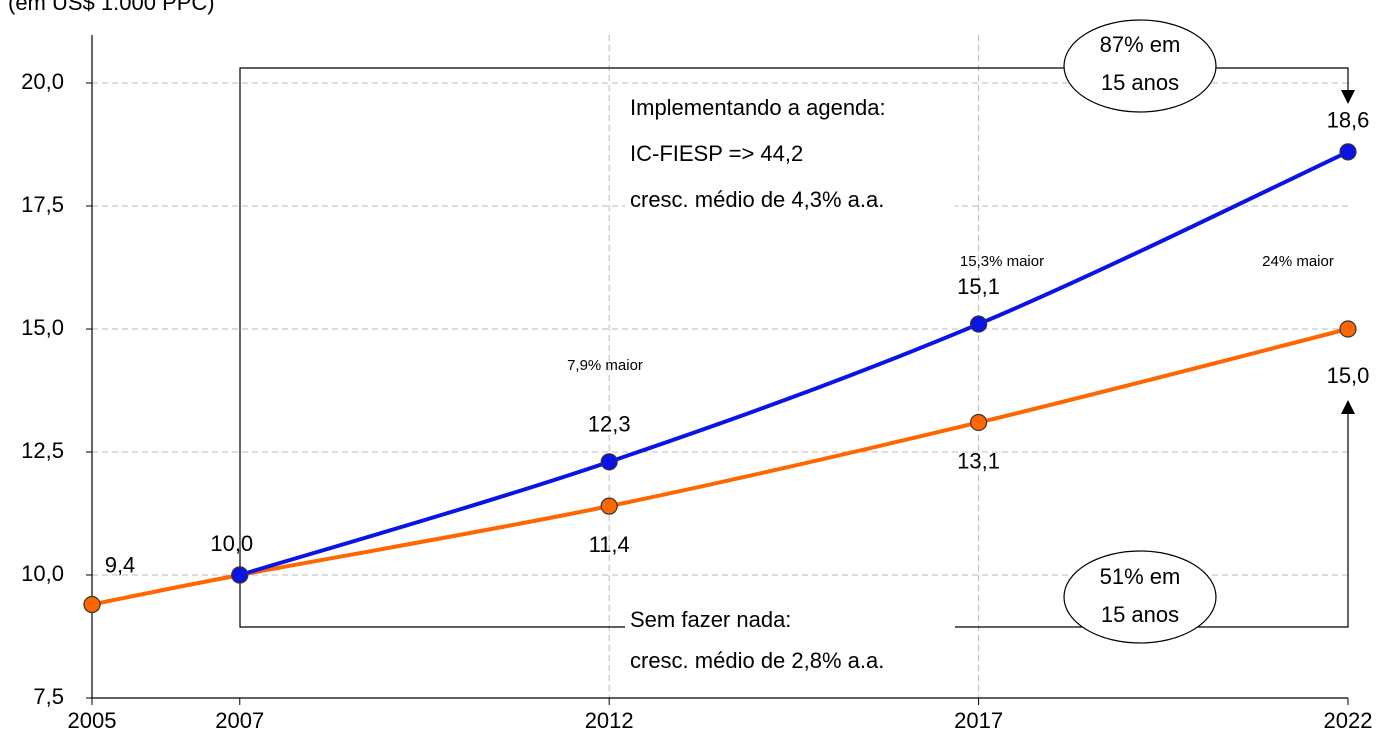  I want to click on chart-subtitle: (em US$ 1.000 PPC), so click(111, 7).